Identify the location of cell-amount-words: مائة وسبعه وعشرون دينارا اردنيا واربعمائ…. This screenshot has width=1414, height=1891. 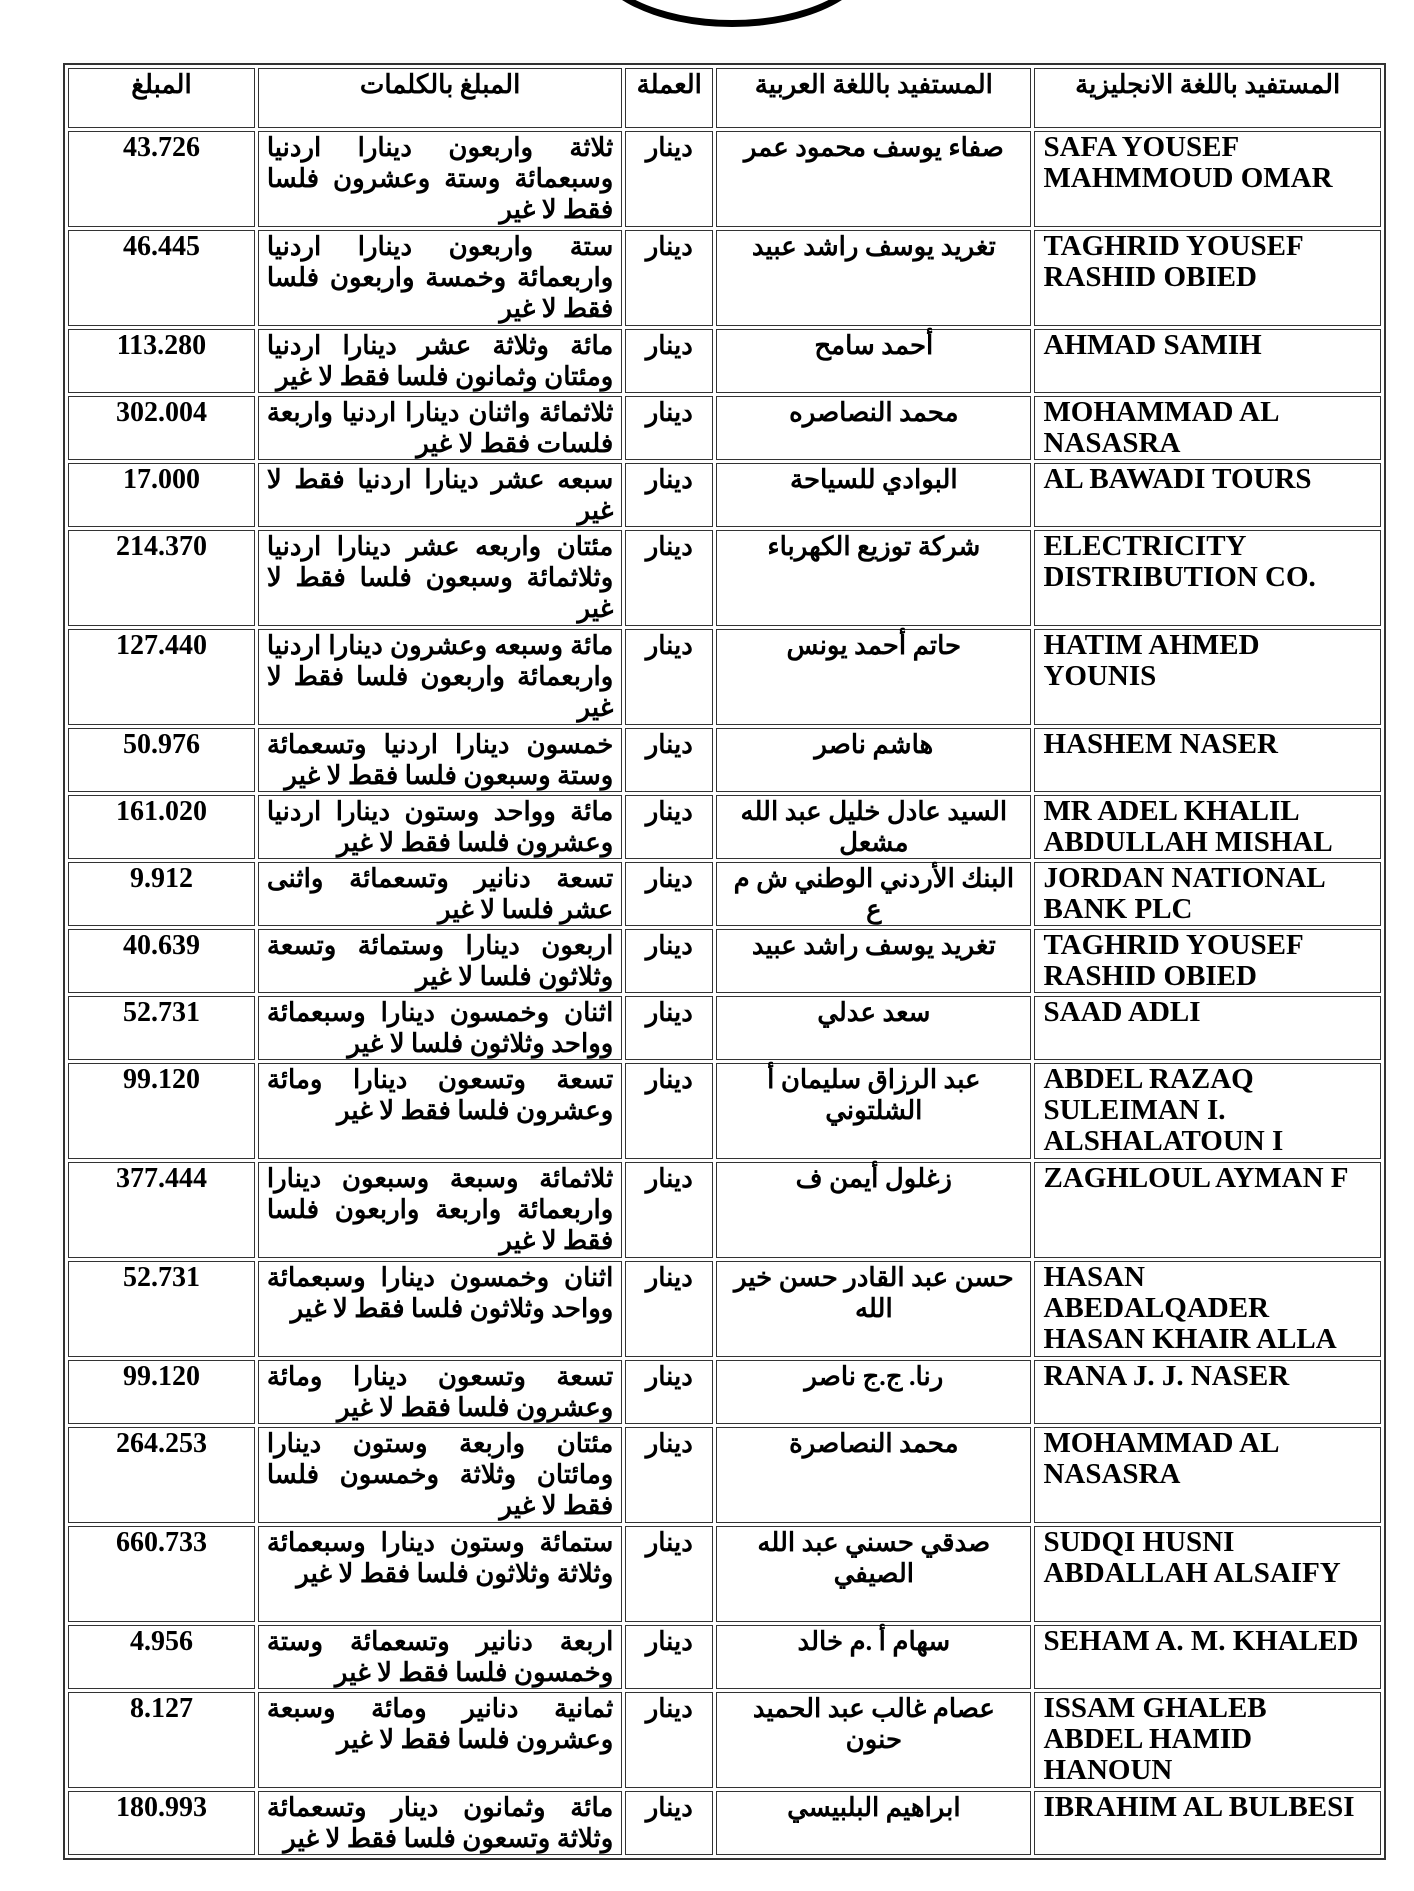
(440, 677).